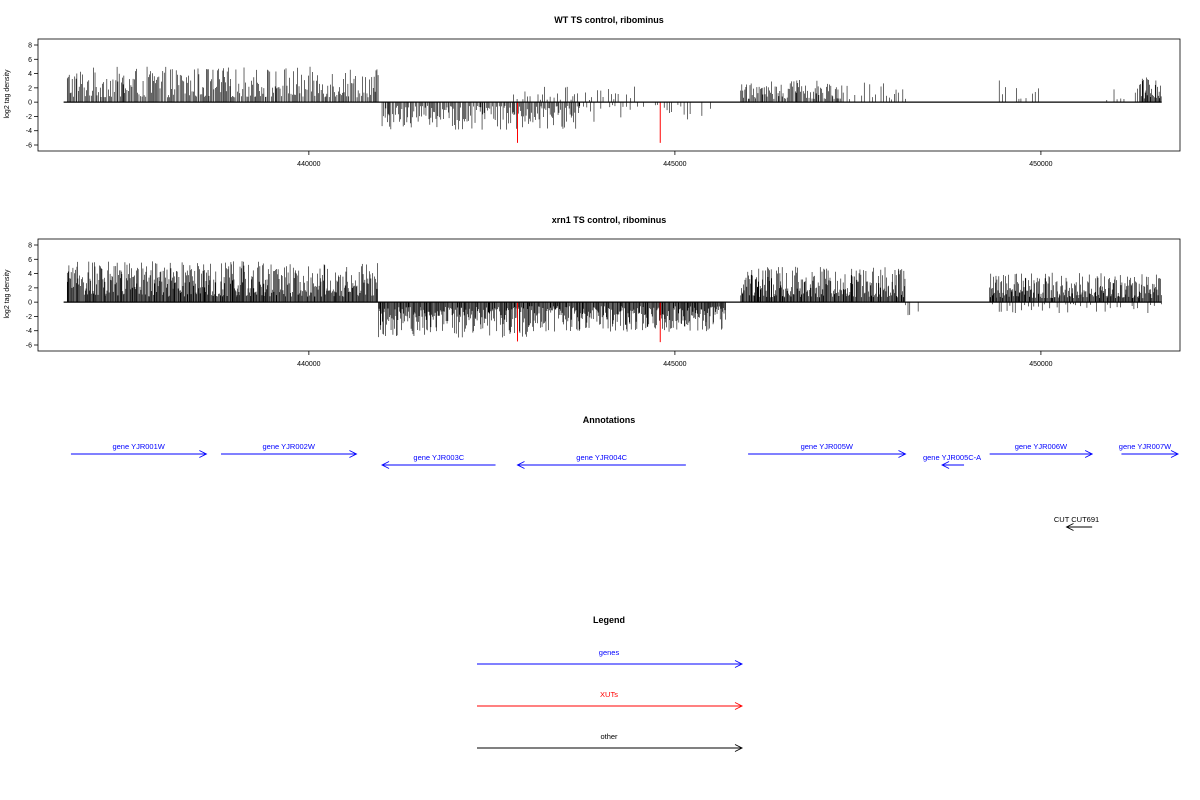 The image size is (1200, 800). What do you see at coordinates (1076, 519) in the screenshot?
I see `annotation-label: CUT CUT691` at bounding box center [1076, 519].